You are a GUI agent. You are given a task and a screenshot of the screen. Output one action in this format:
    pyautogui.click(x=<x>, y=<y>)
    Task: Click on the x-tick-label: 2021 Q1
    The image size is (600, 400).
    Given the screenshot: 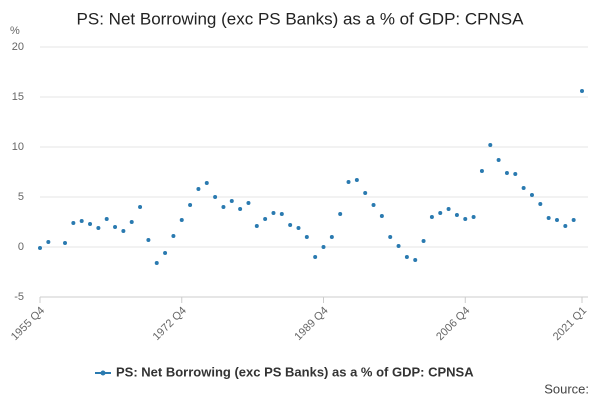 What is the action you would take?
    pyautogui.click(x=570, y=324)
    